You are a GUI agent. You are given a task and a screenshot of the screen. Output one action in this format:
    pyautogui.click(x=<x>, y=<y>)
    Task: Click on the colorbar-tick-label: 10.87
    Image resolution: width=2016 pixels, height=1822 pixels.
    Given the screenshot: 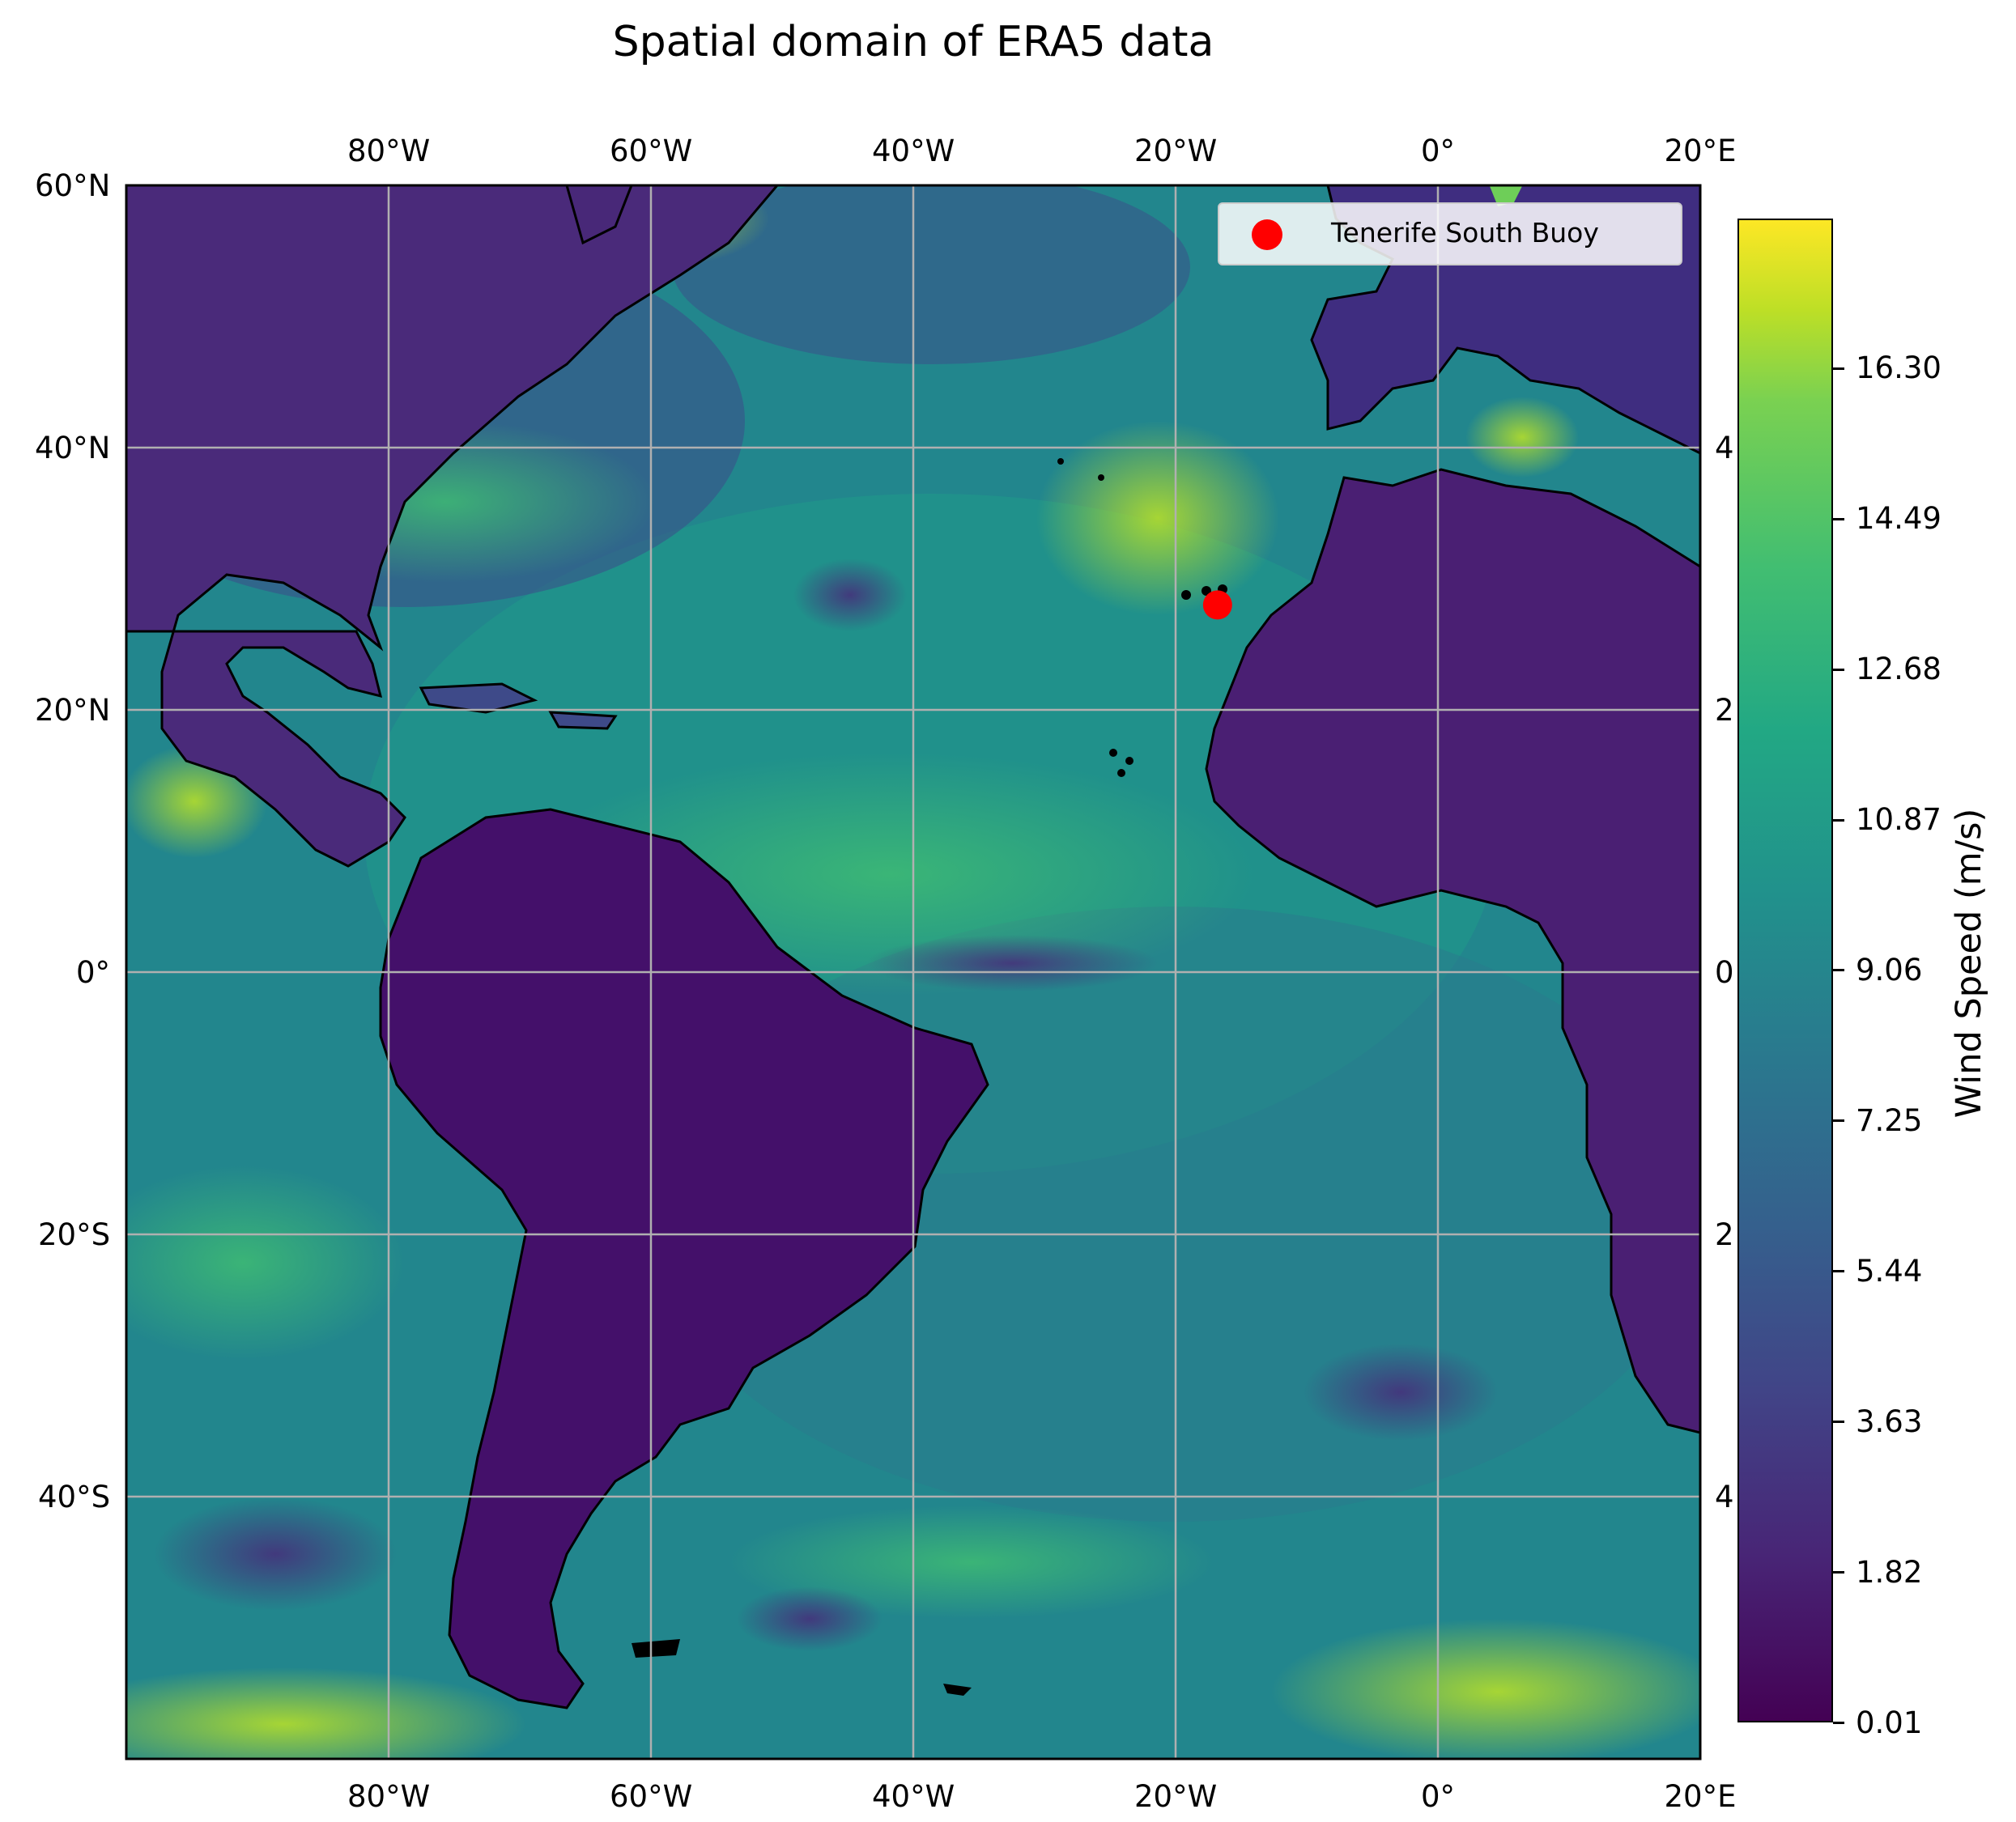 What is the action you would take?
    pyautogui.click(x=1899, y=820)
    